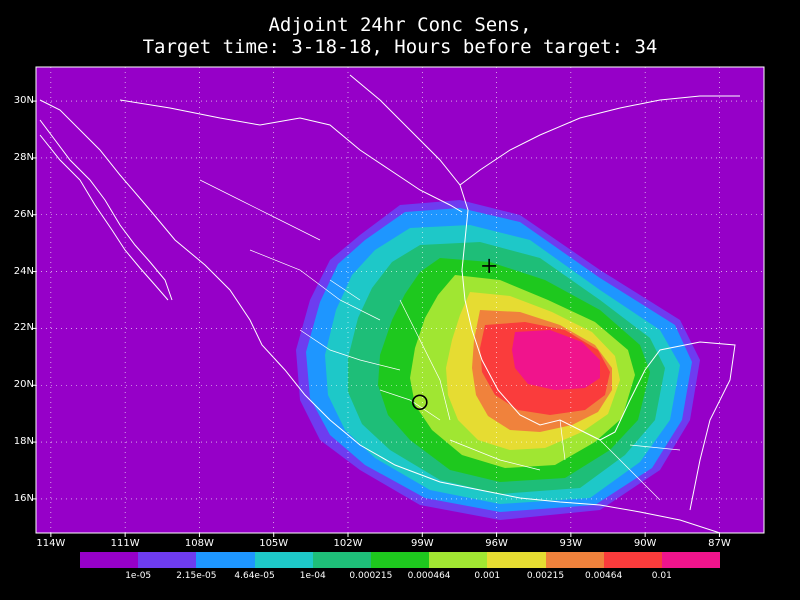  What do you see at coordinates (400, 25) in the screenshot?
I see `title-line-1: Adjoint 24hr Conc Sens,` at bounding box center [400, 25].